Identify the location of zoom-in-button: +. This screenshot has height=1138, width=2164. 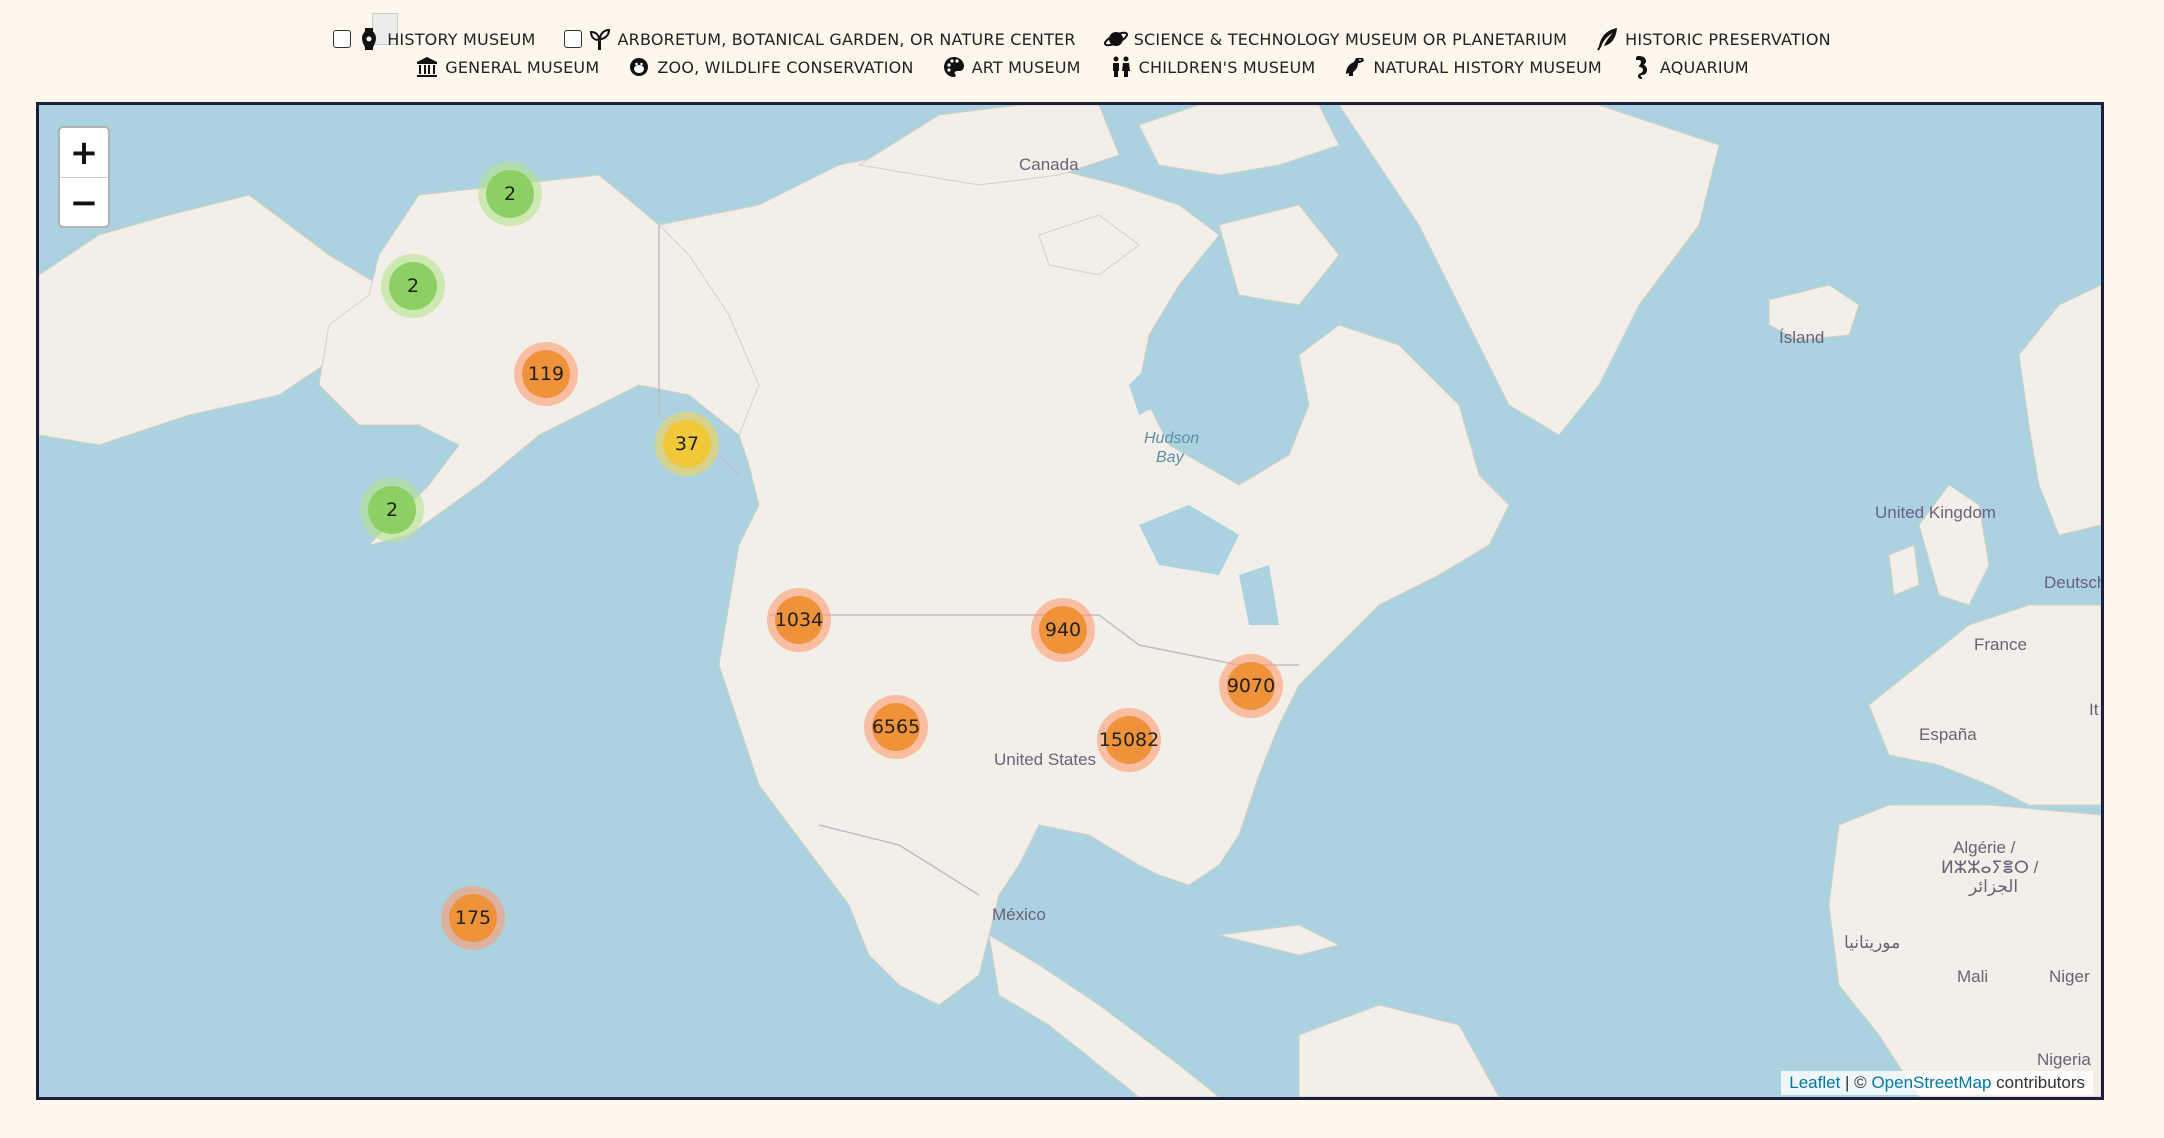
(84, 153).